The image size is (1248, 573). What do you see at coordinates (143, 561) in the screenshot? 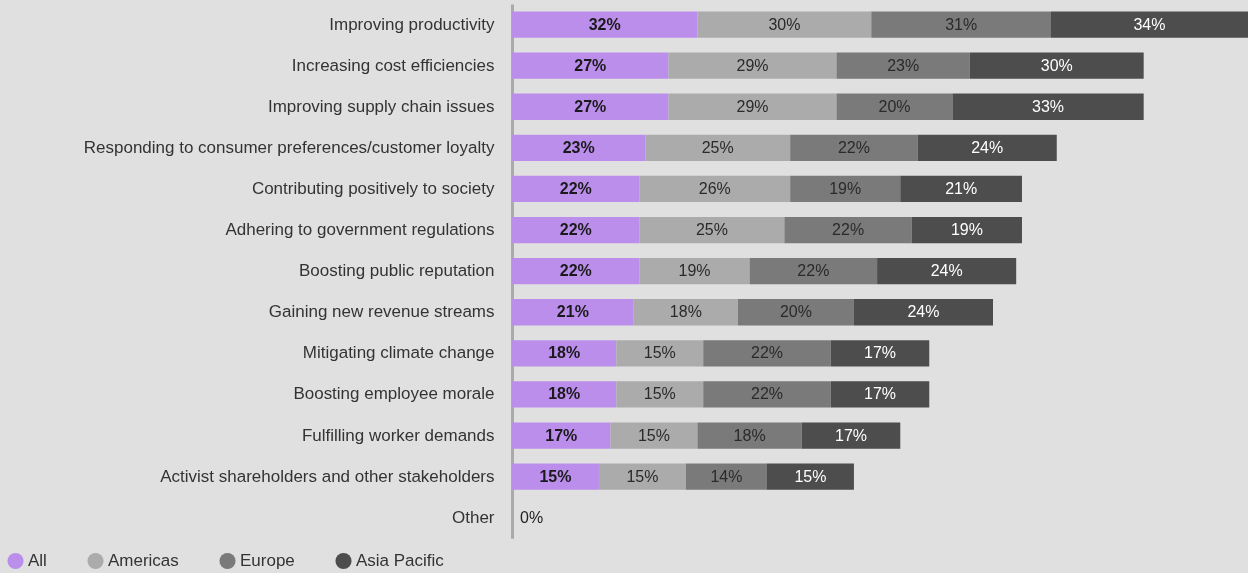
I see `legend-label: Americas` at bounding box center [143, 561].